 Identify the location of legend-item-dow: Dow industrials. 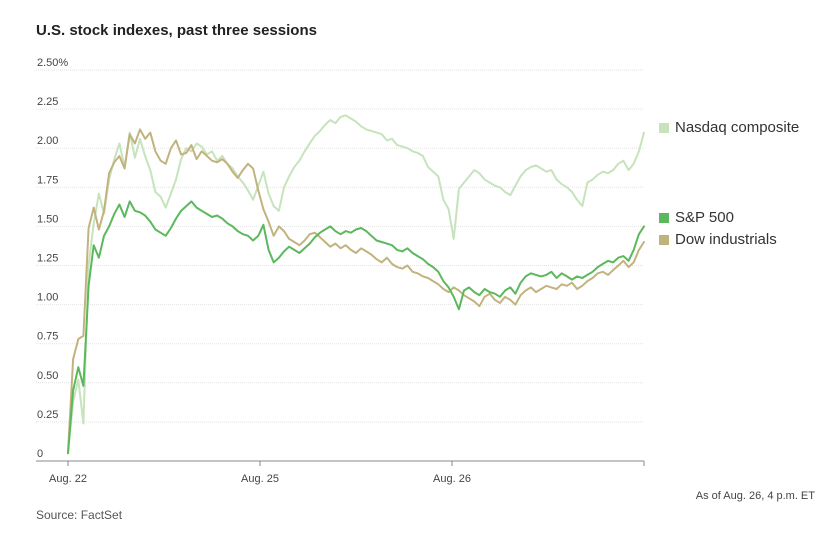
(718, 239).